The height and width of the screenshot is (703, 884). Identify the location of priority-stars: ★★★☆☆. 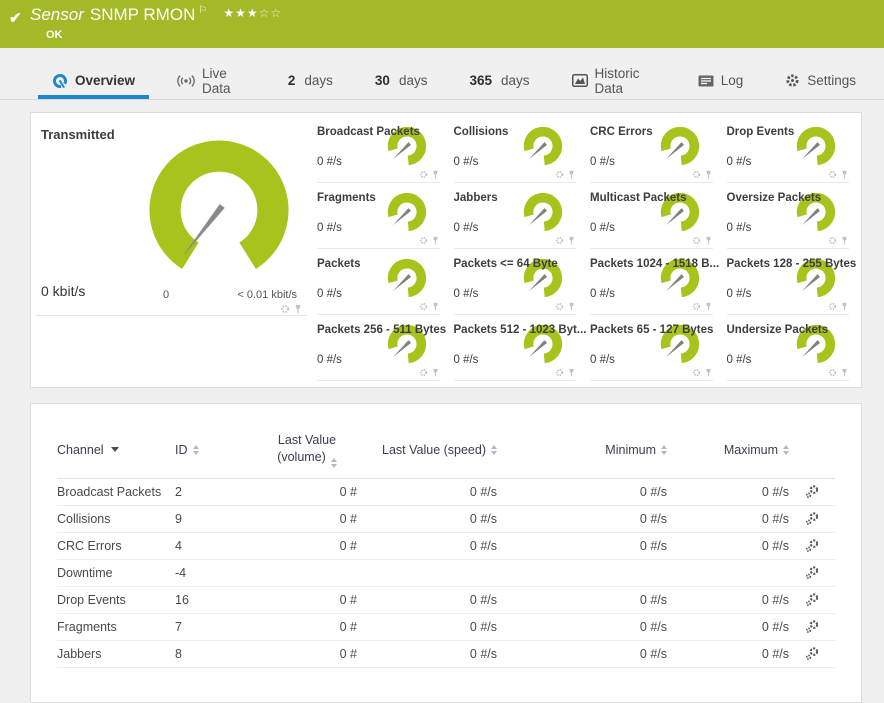
(253, 13).